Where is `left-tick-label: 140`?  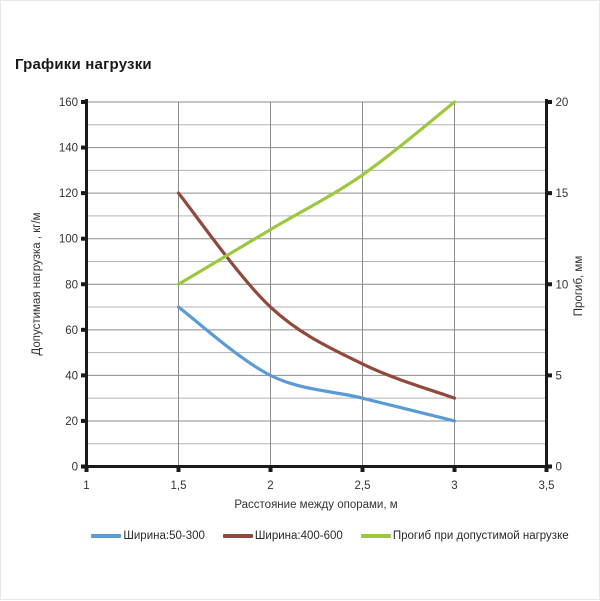
left-tick-label: 140 is located at coordinates (68, 149).